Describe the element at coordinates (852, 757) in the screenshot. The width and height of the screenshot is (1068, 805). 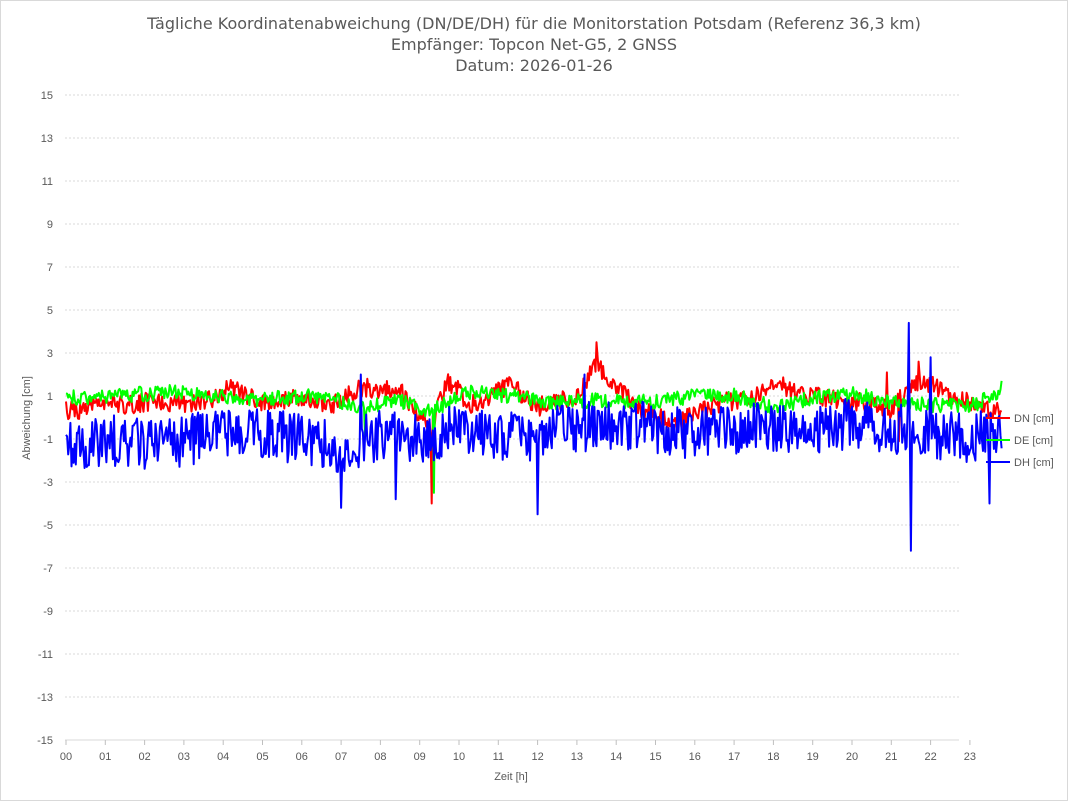
I see `x-tick-label: 20` at that location.